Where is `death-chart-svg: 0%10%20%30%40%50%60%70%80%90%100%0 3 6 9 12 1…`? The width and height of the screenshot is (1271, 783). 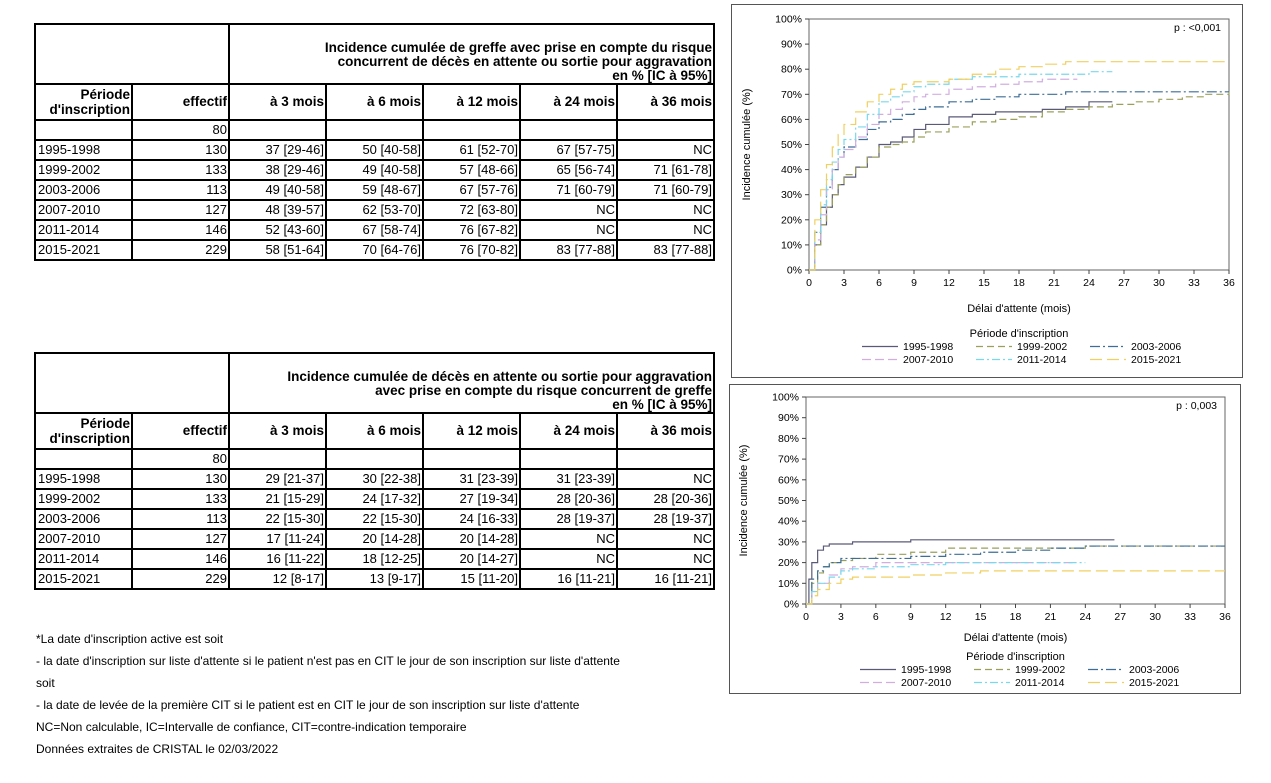
death-chart-svg: 0%10%20%30%40%50%60%70%80%90%100%0 3 6 9 12 1… is located at coordinates (984, 541).